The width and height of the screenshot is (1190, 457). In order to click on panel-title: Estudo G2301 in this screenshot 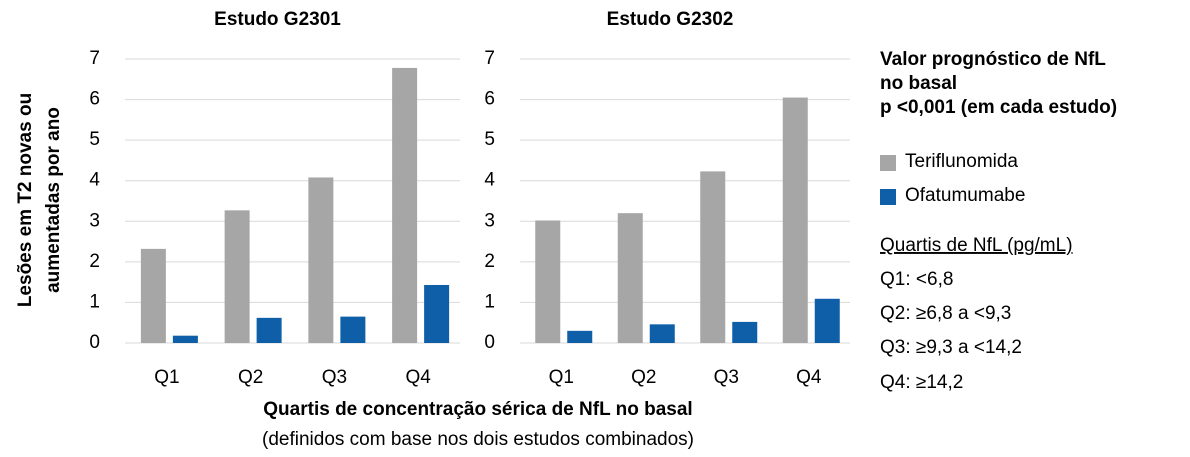, I will do `click(277, 19)`.